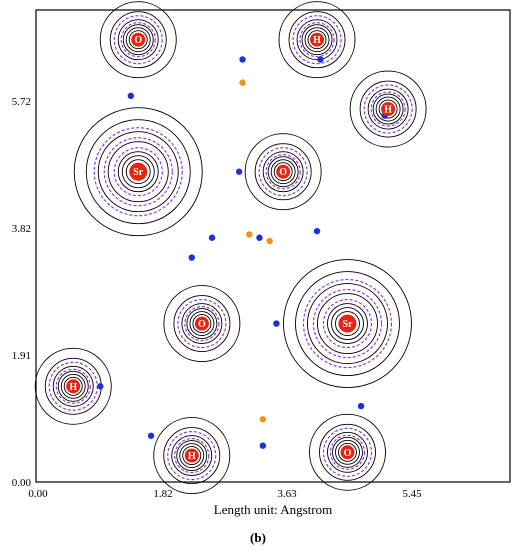 The width and height of the screenshot is (514, 550). What do you see at coordinates (22, 483) in the screenshot?
I see `y-tick-label: 0.00` at bounding box center [22, 483].